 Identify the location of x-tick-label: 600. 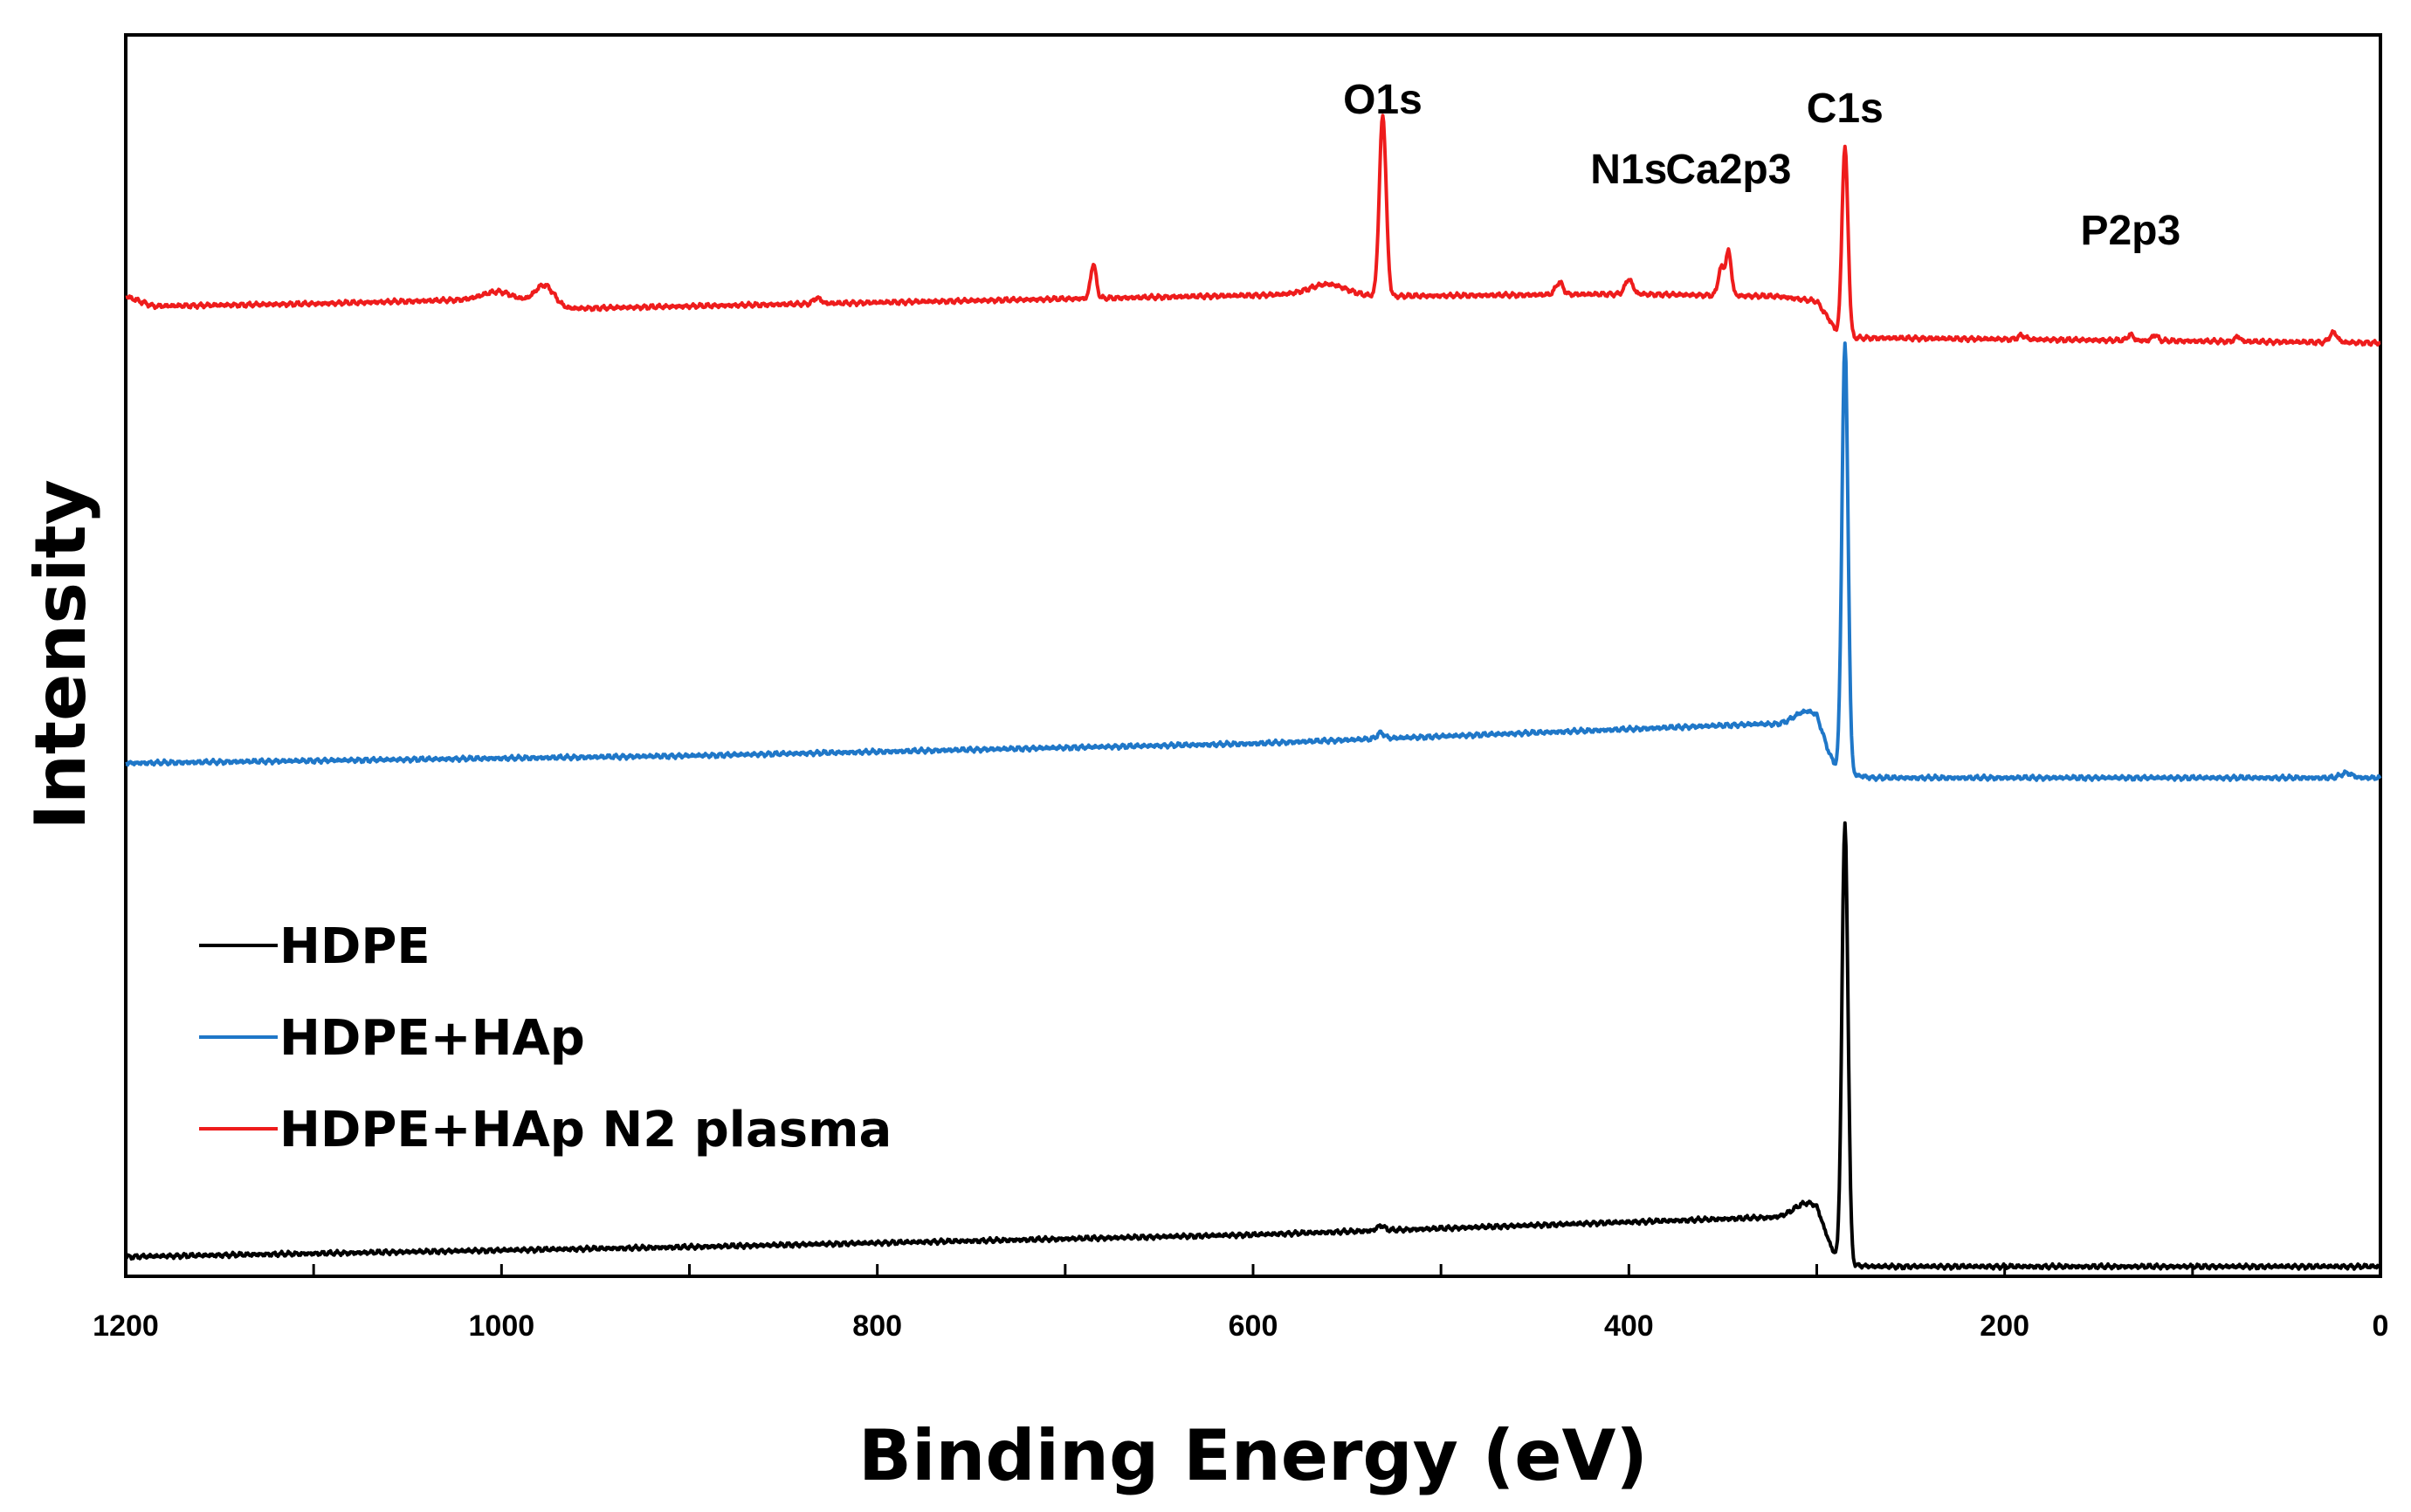
(1253, 1326).